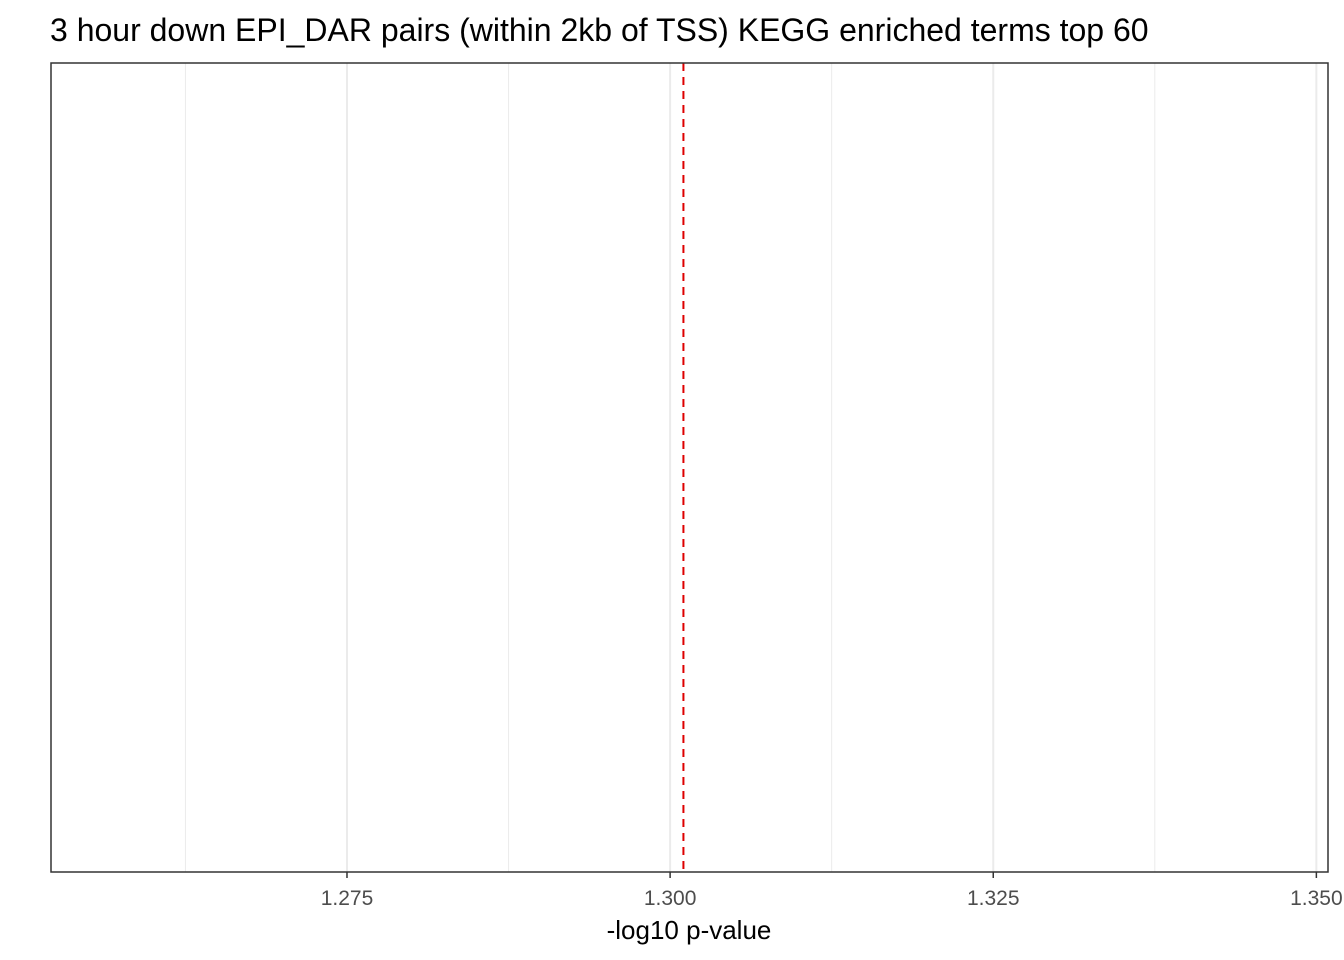  What do you see at coordinates (689, 930) in the screenshot?
I see `x-axis-title: -log10 p-value` at bounding box center [689, 930].